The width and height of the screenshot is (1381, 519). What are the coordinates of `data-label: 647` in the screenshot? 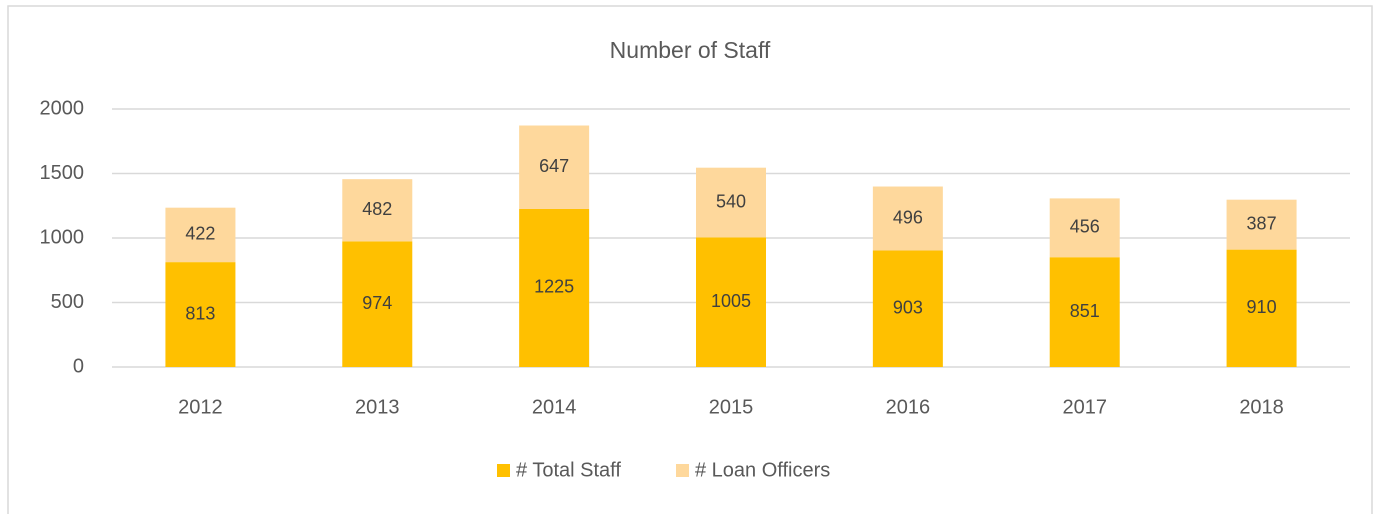 It's located at (554, 166).